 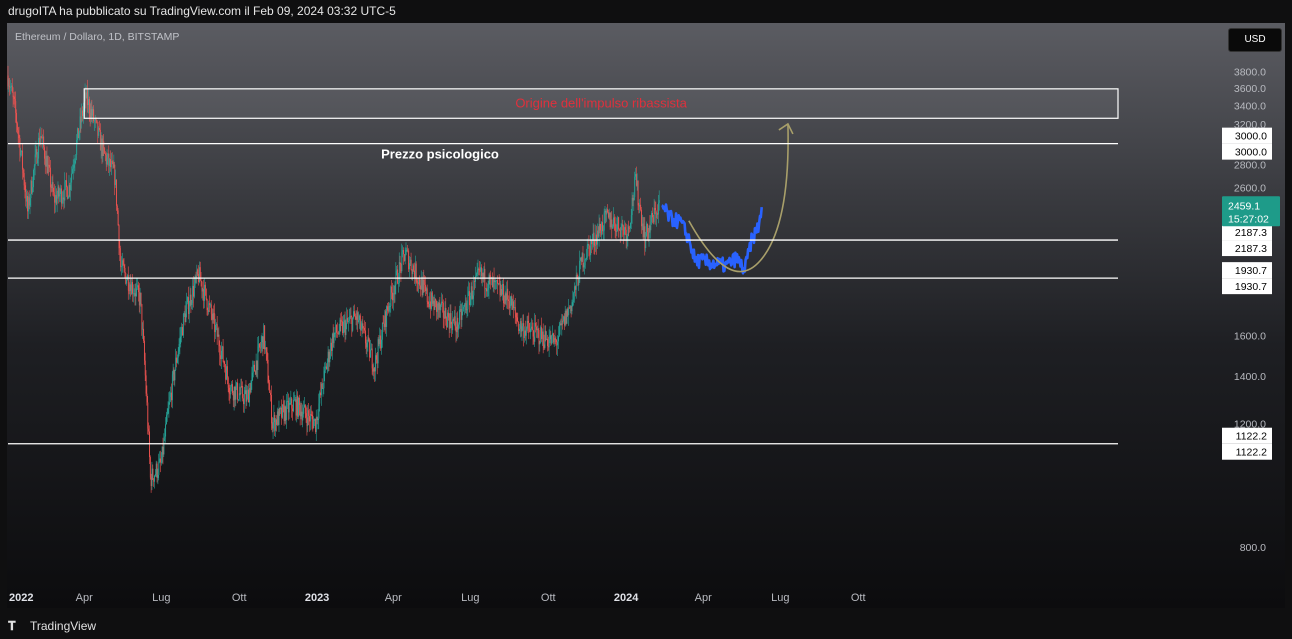 I want to click on footer-brand: TradingView, so click(x=63, y=626).